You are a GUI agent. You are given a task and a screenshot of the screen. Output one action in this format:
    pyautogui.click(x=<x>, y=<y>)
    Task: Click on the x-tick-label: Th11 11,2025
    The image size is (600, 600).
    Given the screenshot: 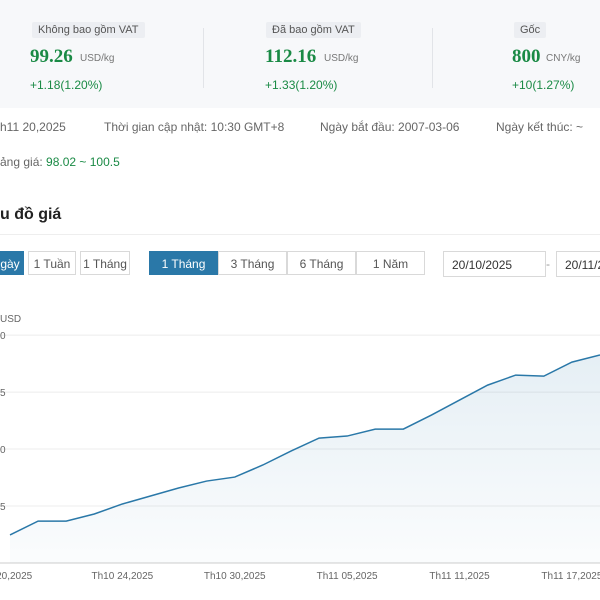 What is the action you would take?
    pyautogui.click(x=459, y=576)
    